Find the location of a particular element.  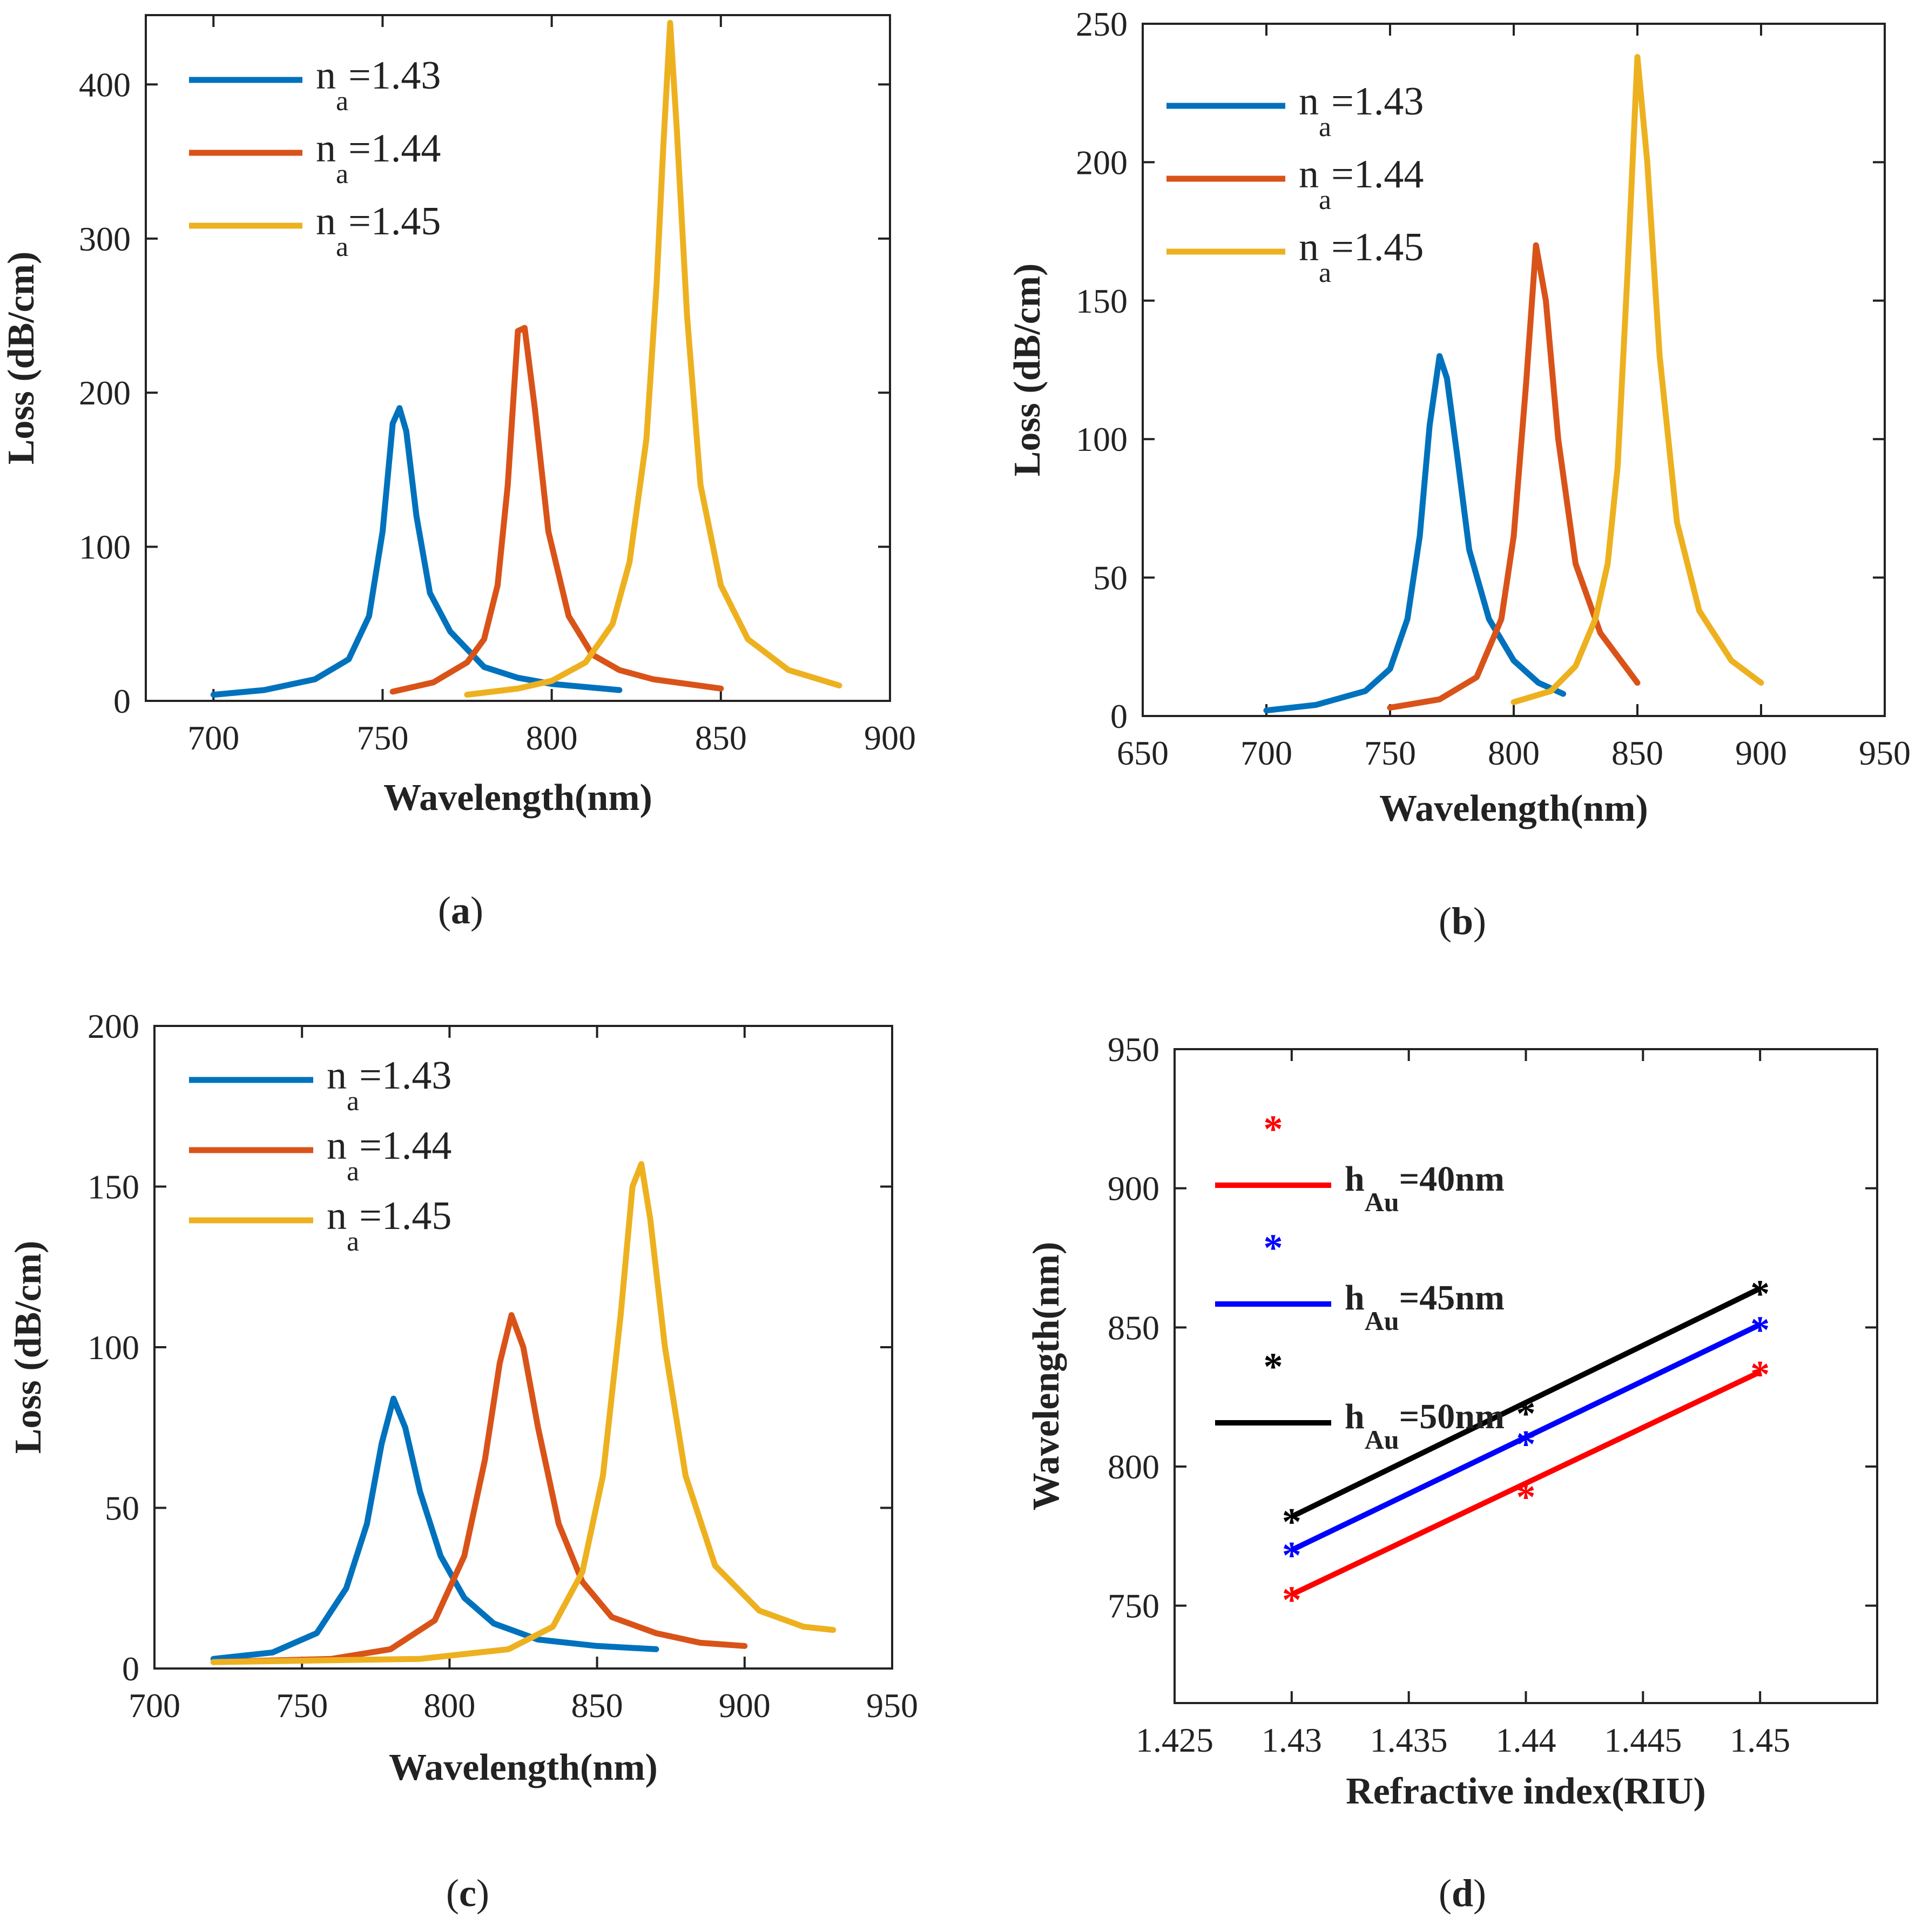

legend-marker-2: * is located at coordinates (1273, 1367).